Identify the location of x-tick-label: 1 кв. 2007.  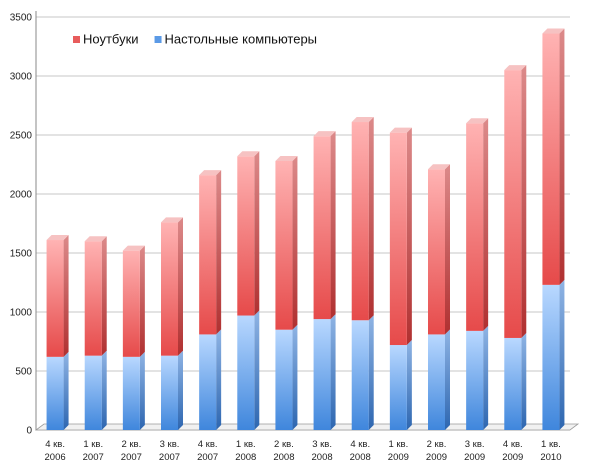
(93, 451).